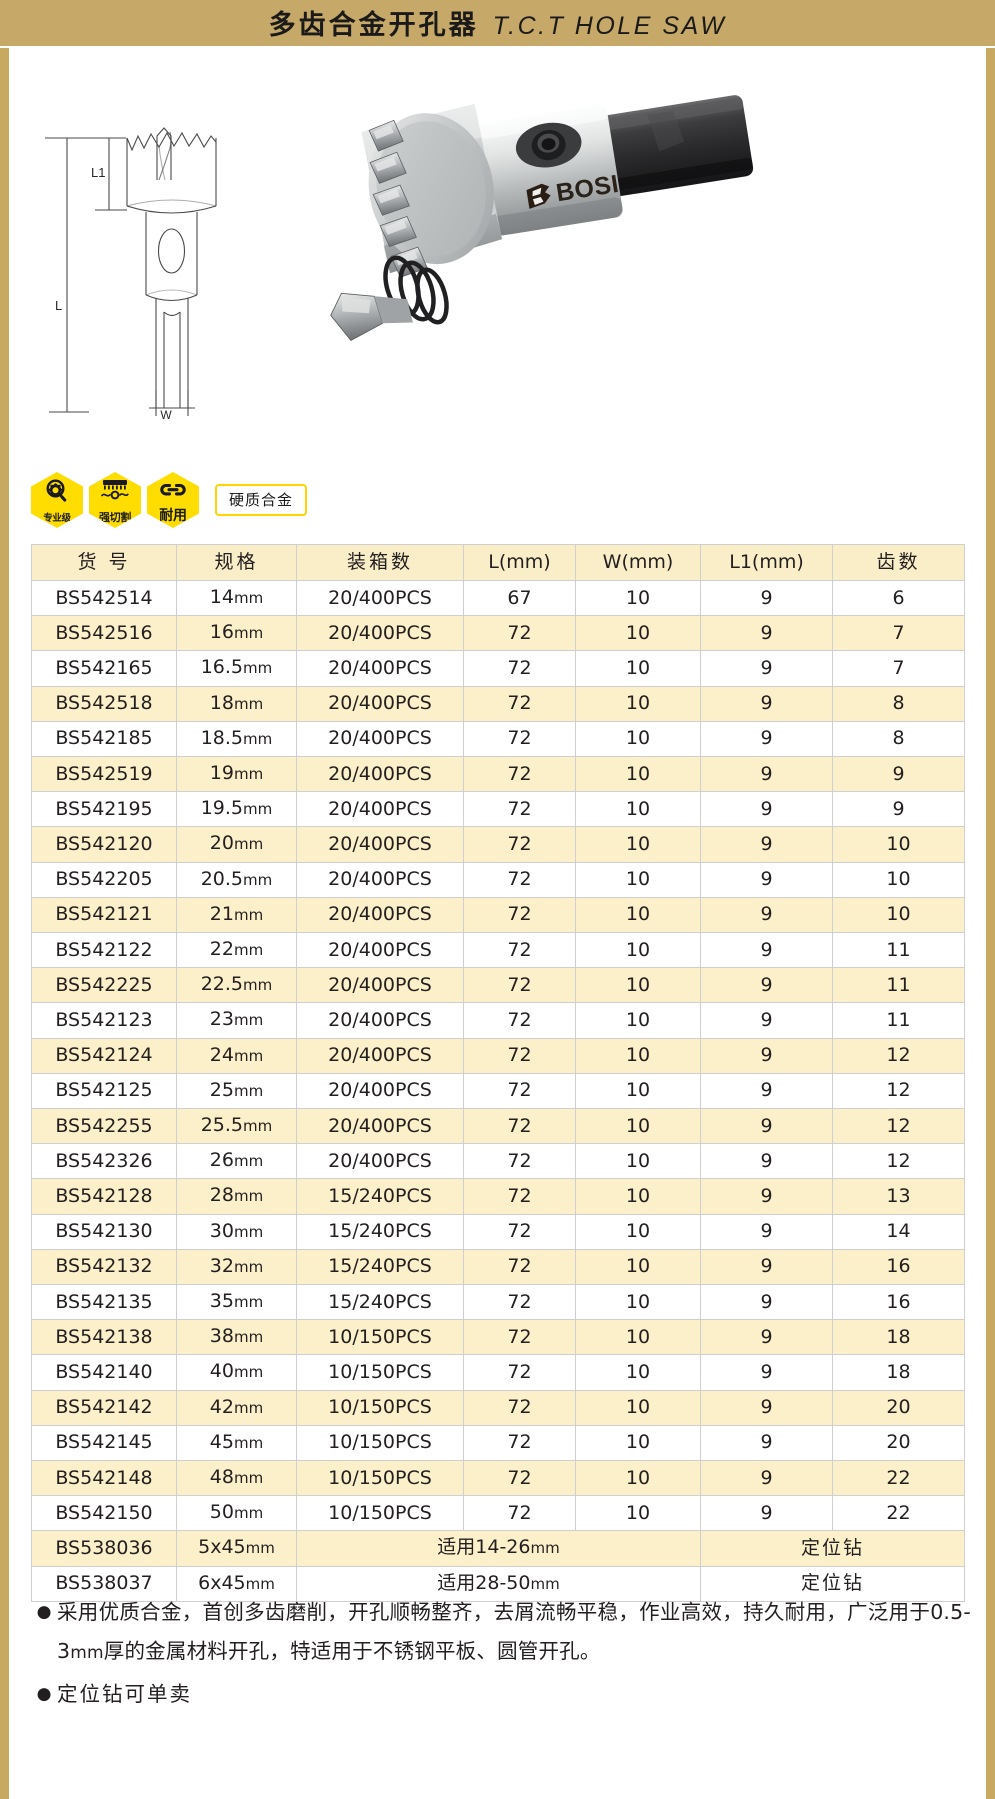 The width and height of the screenshot is (995, 1799). What do you see at coordinates (98, 172) in the screenshot?
I see `dim-label-l1: L1` at bounding box center [98, 172].